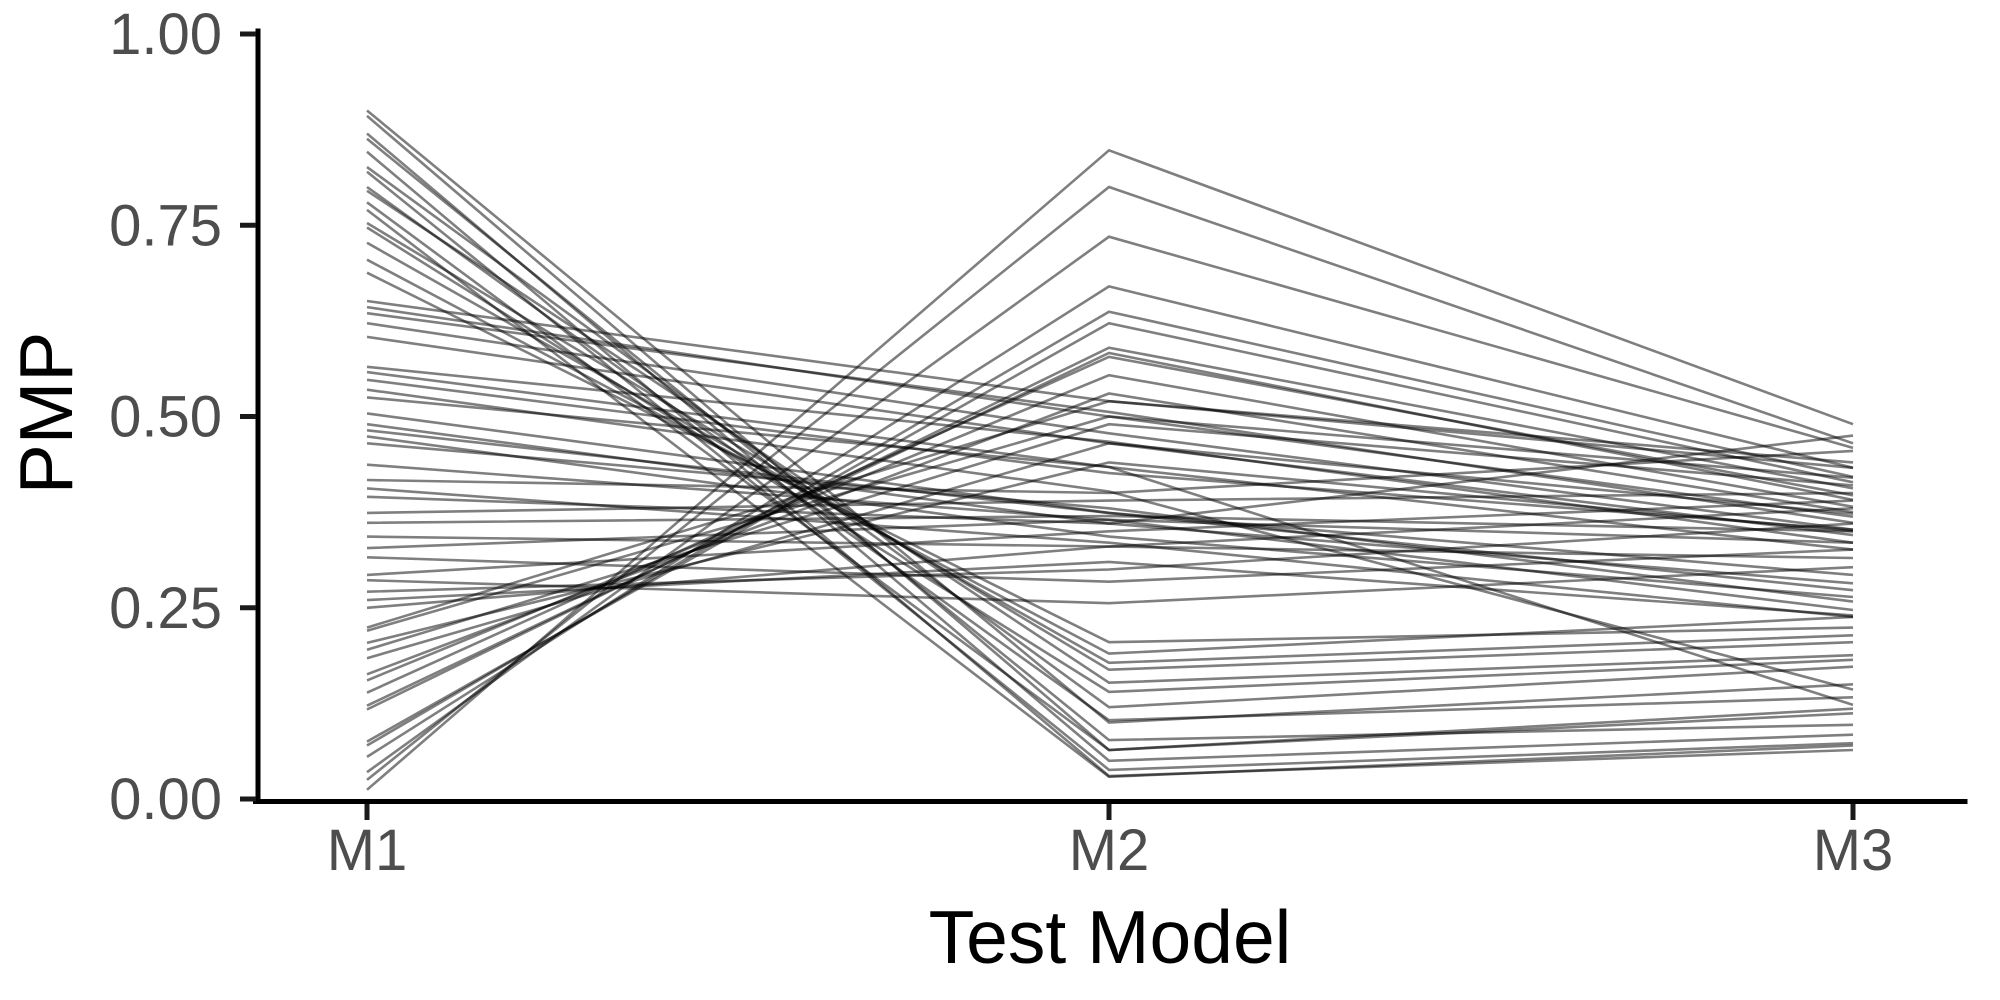  I want to click on y-tick-labels: 0.00 0.25 0.50 0.75 1.00, so click(165, 417).